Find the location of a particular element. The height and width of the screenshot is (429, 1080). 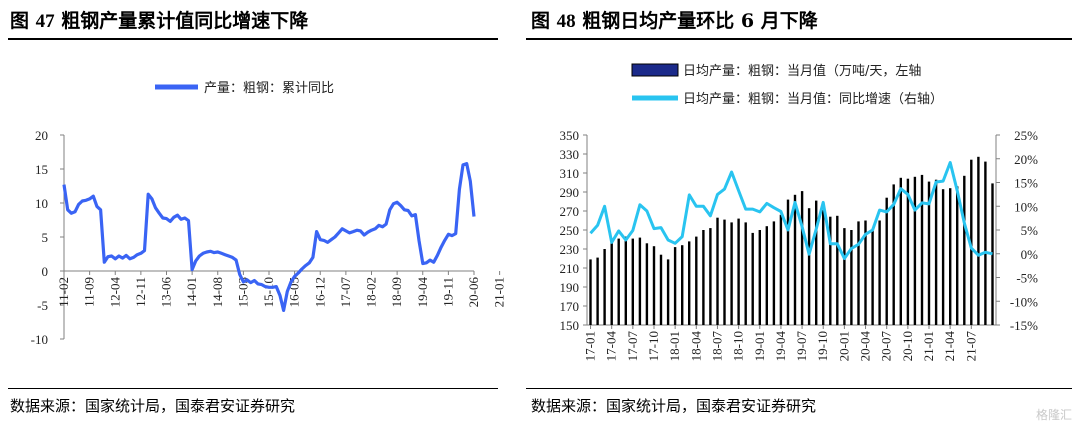

right-x-tick-label: 21-07 is located at coordinates (970, 346).